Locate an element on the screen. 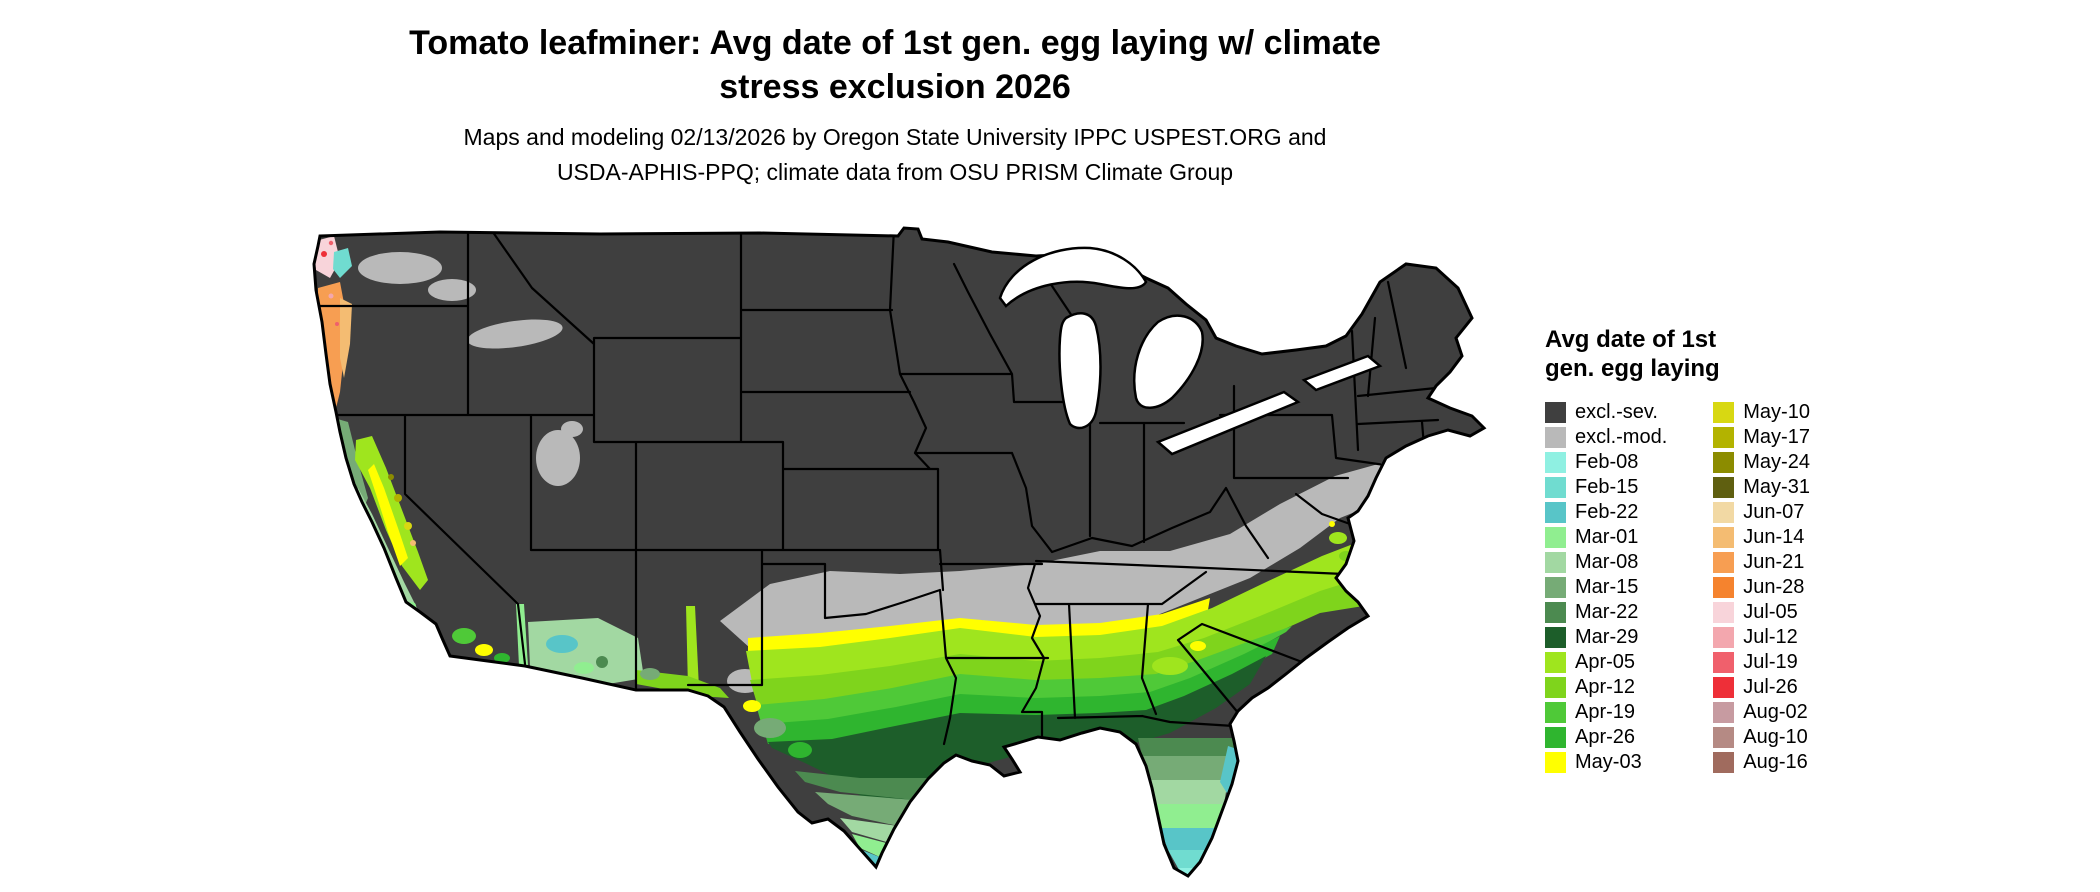  legend-label: Mar-08 is located at coordinates (1607, 561).